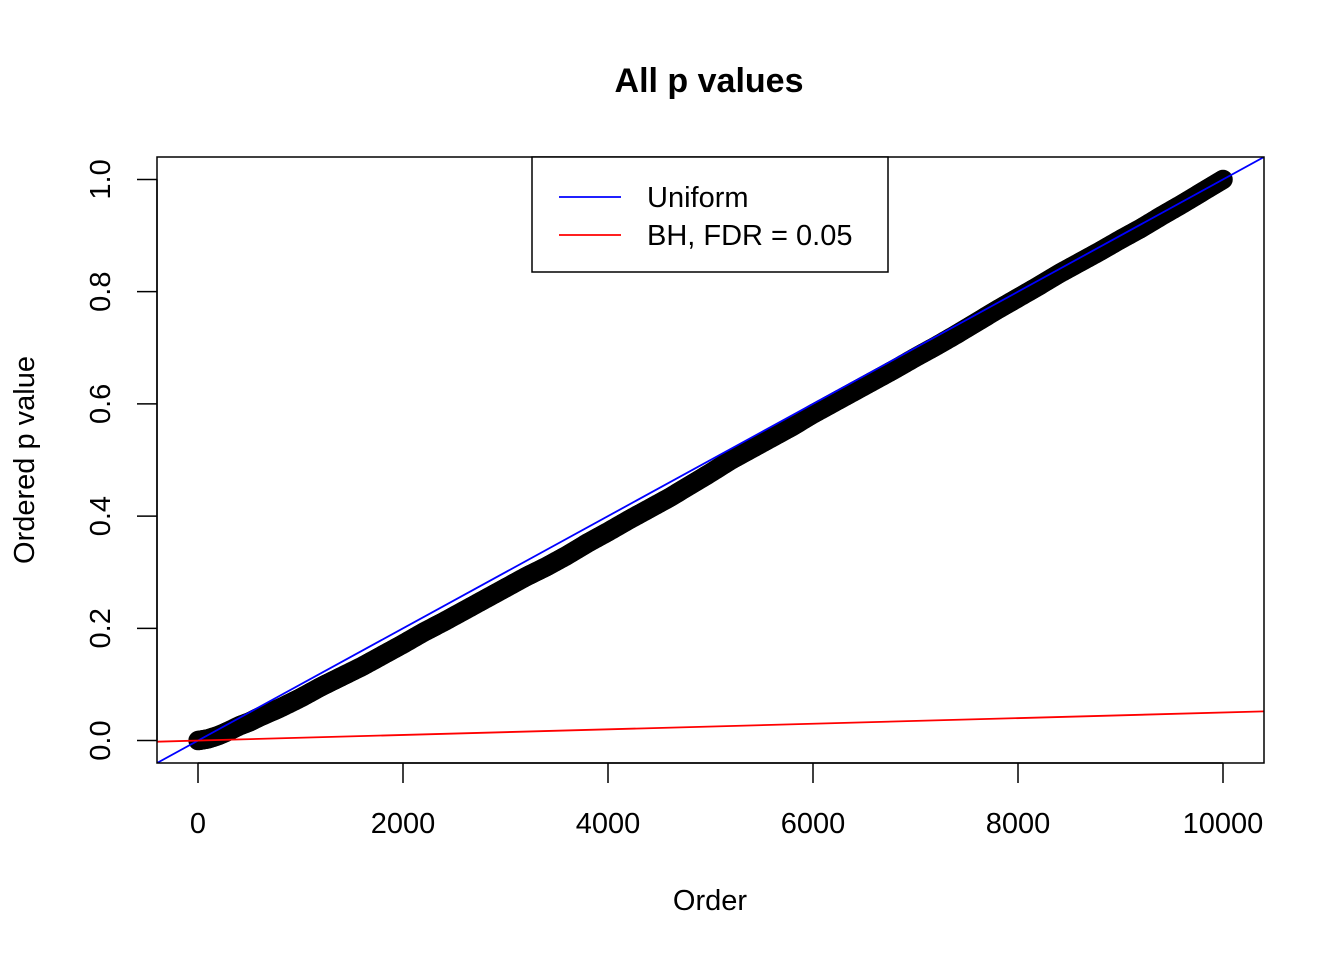  I want to click on y-tick-label: 0.8, so click(101, 292).